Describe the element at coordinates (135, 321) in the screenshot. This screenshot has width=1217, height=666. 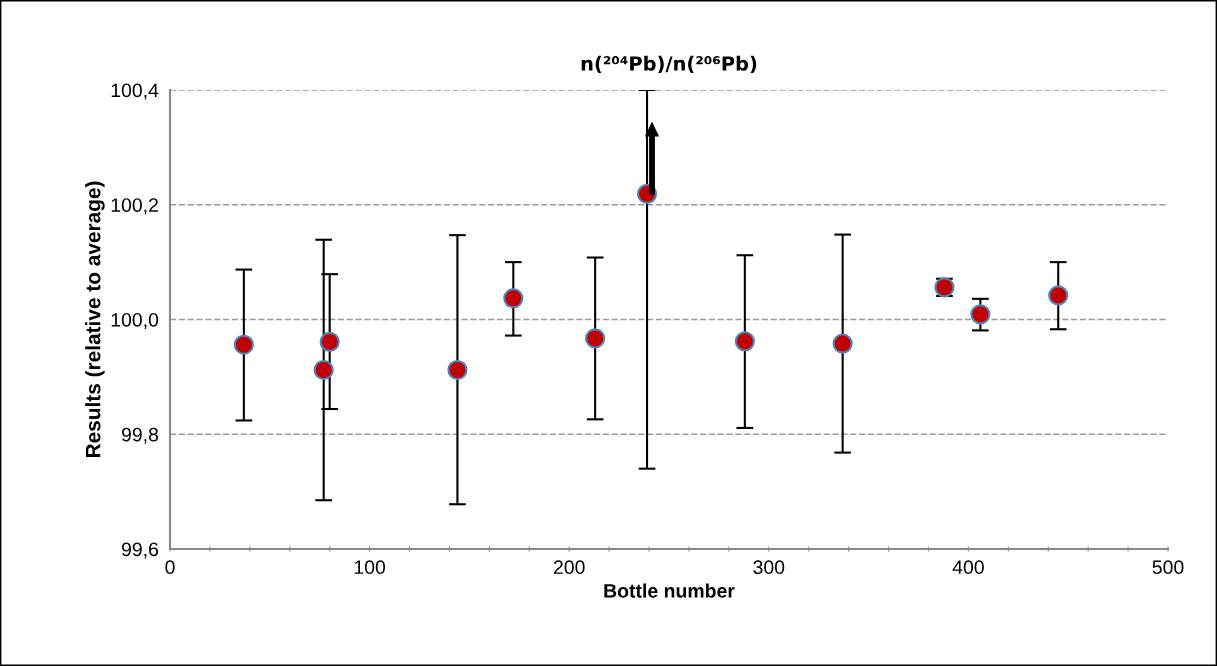
I see `y-tick-label: 100,0` at that location.